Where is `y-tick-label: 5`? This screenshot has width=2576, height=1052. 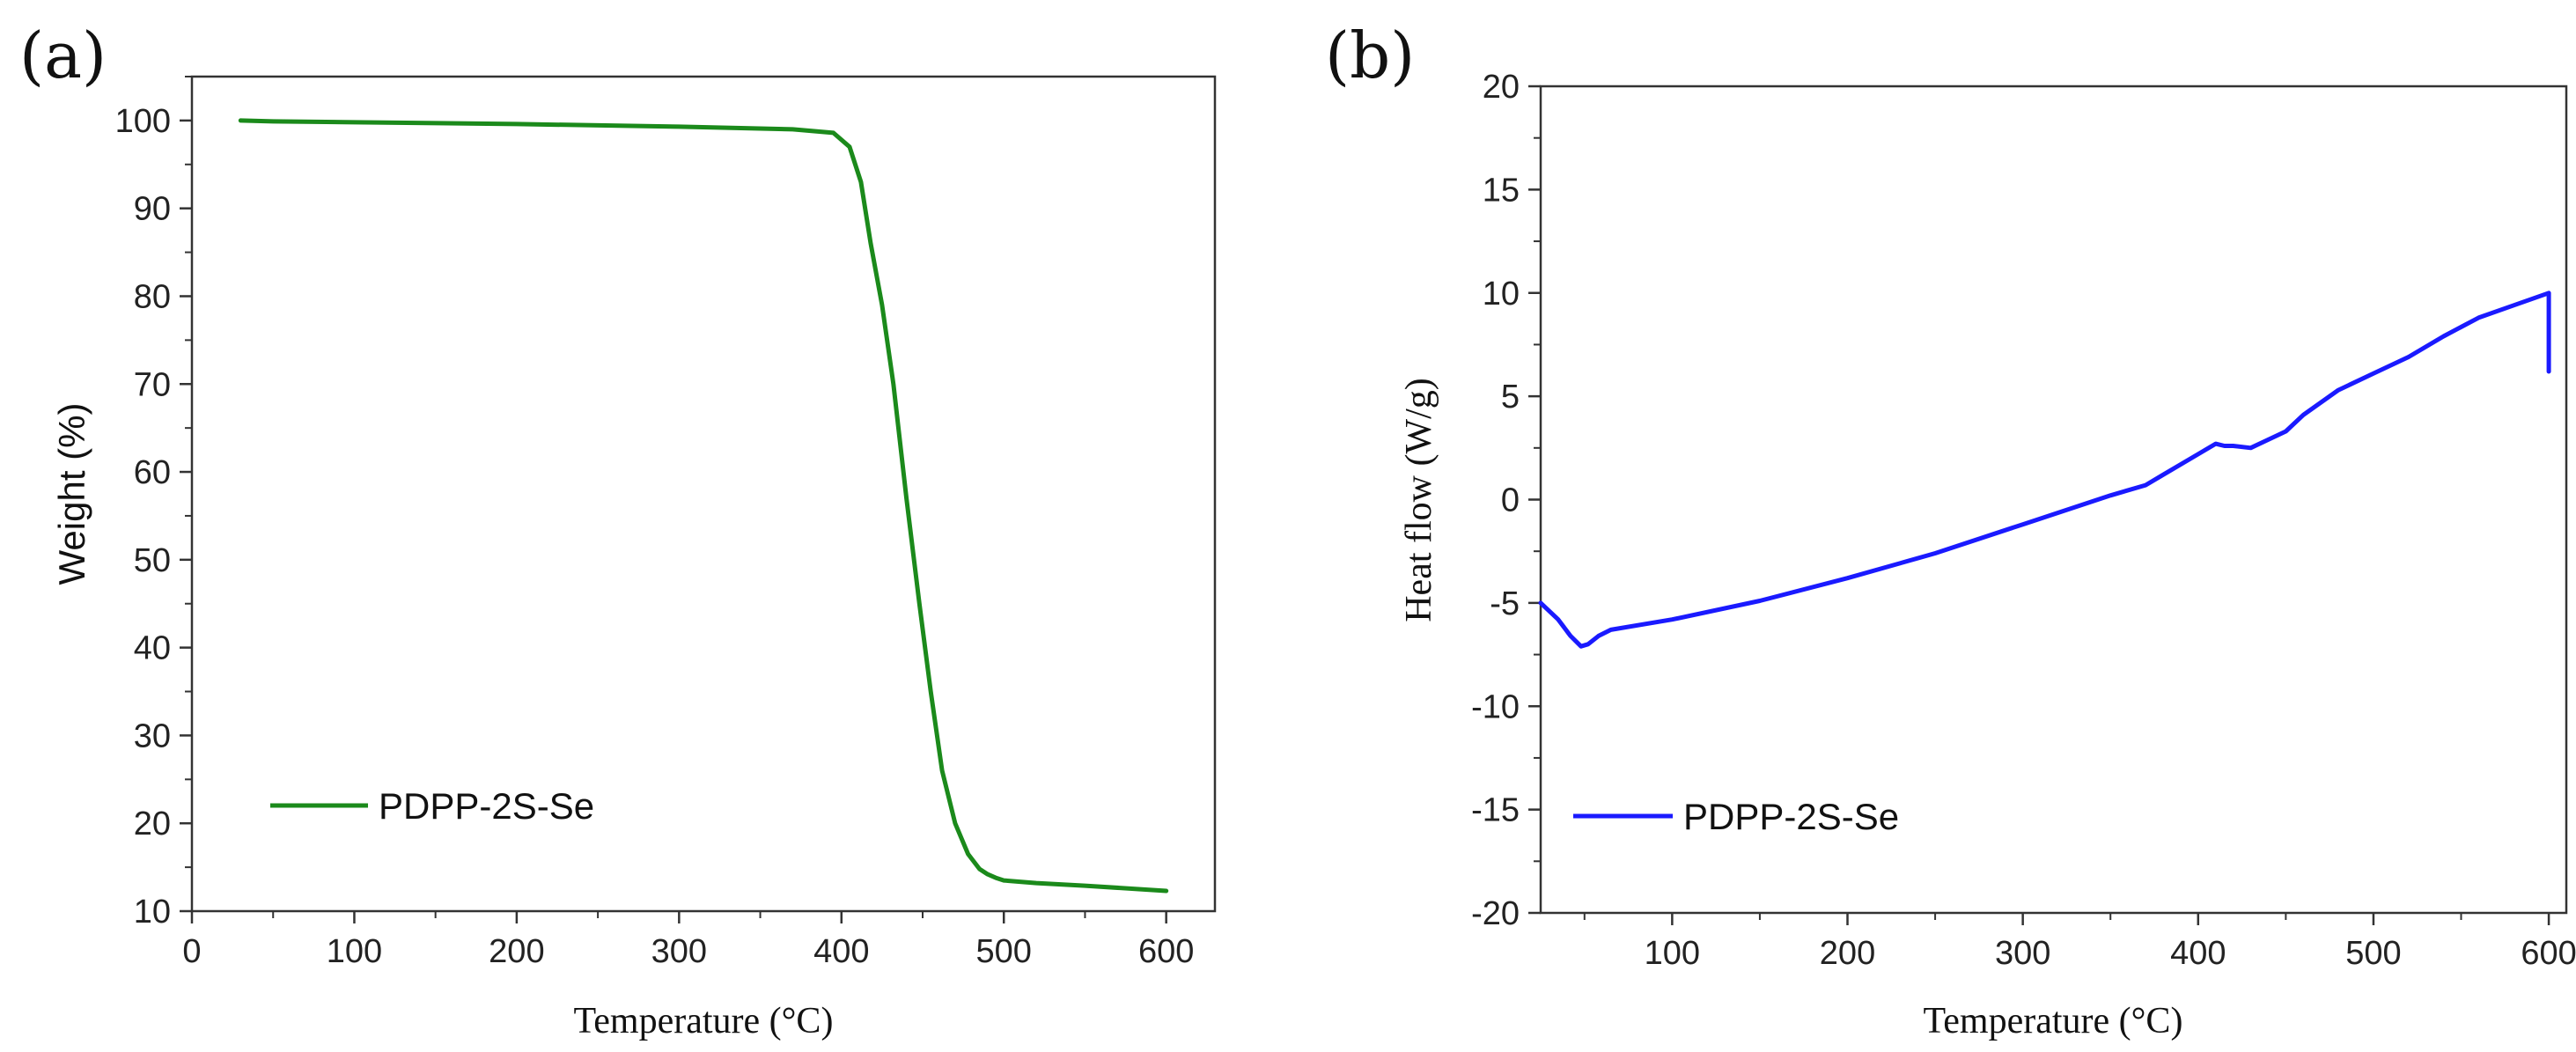
y-tick-label: 5 is located at coordinates (1511, 397).